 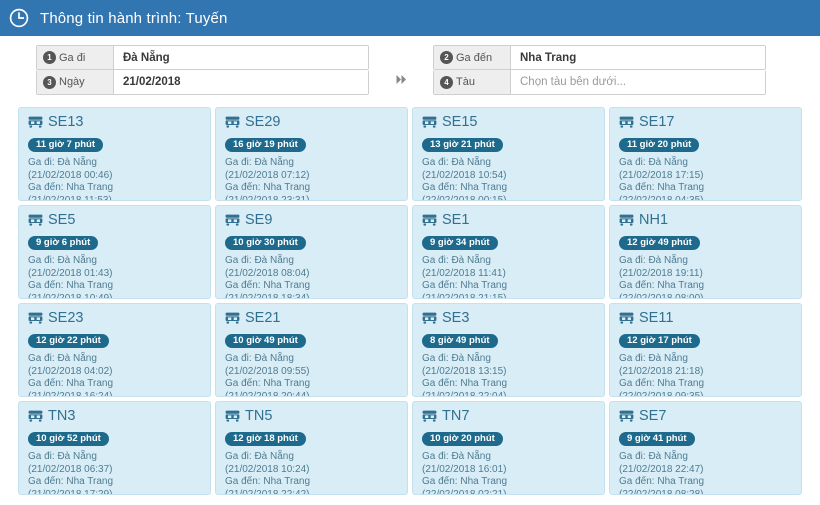 What do you see at coordinates (75, 57) in the screenshot?
I see `departure-station-label: 1 Ga đi` at bounding box center [75, 57].